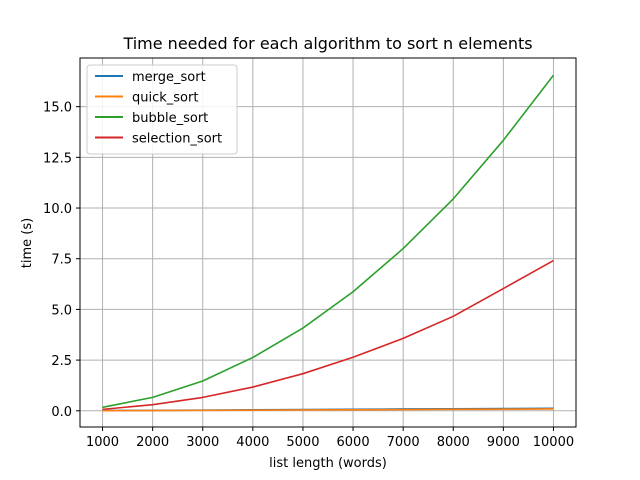 The width and height of the screenshot is (640, 480). I want to click on y-tick-label: 12.5, so click(57, 158).